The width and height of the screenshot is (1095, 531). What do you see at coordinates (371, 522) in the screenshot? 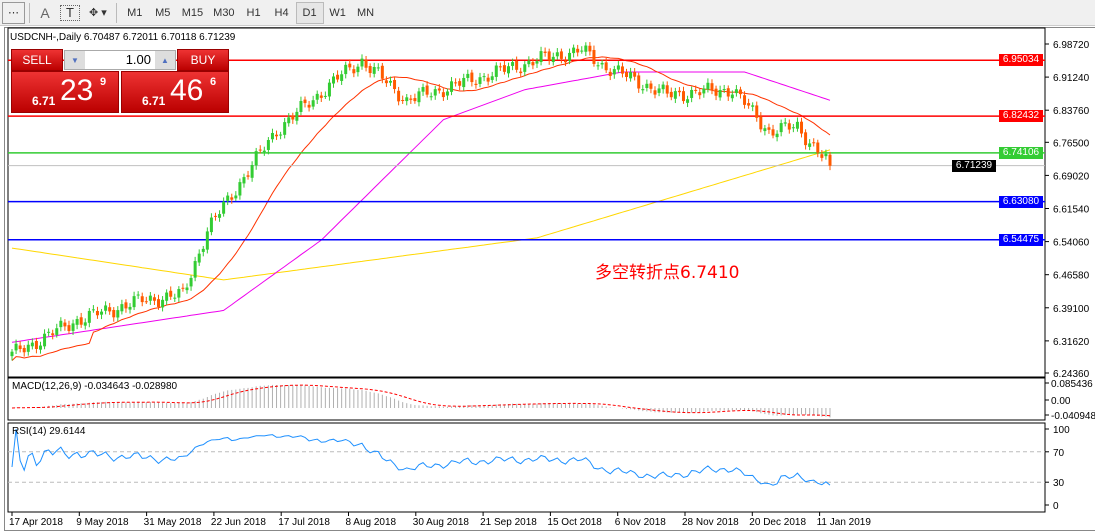
I see `x-tick-label: 8 Aug 2018` at bounding box center [371, 522].